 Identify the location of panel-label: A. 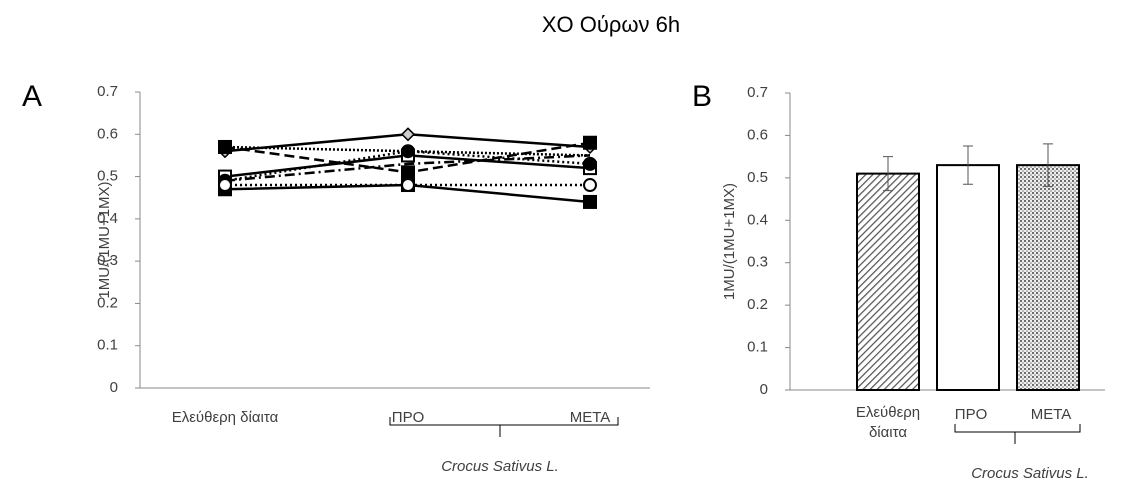
(32, 96).